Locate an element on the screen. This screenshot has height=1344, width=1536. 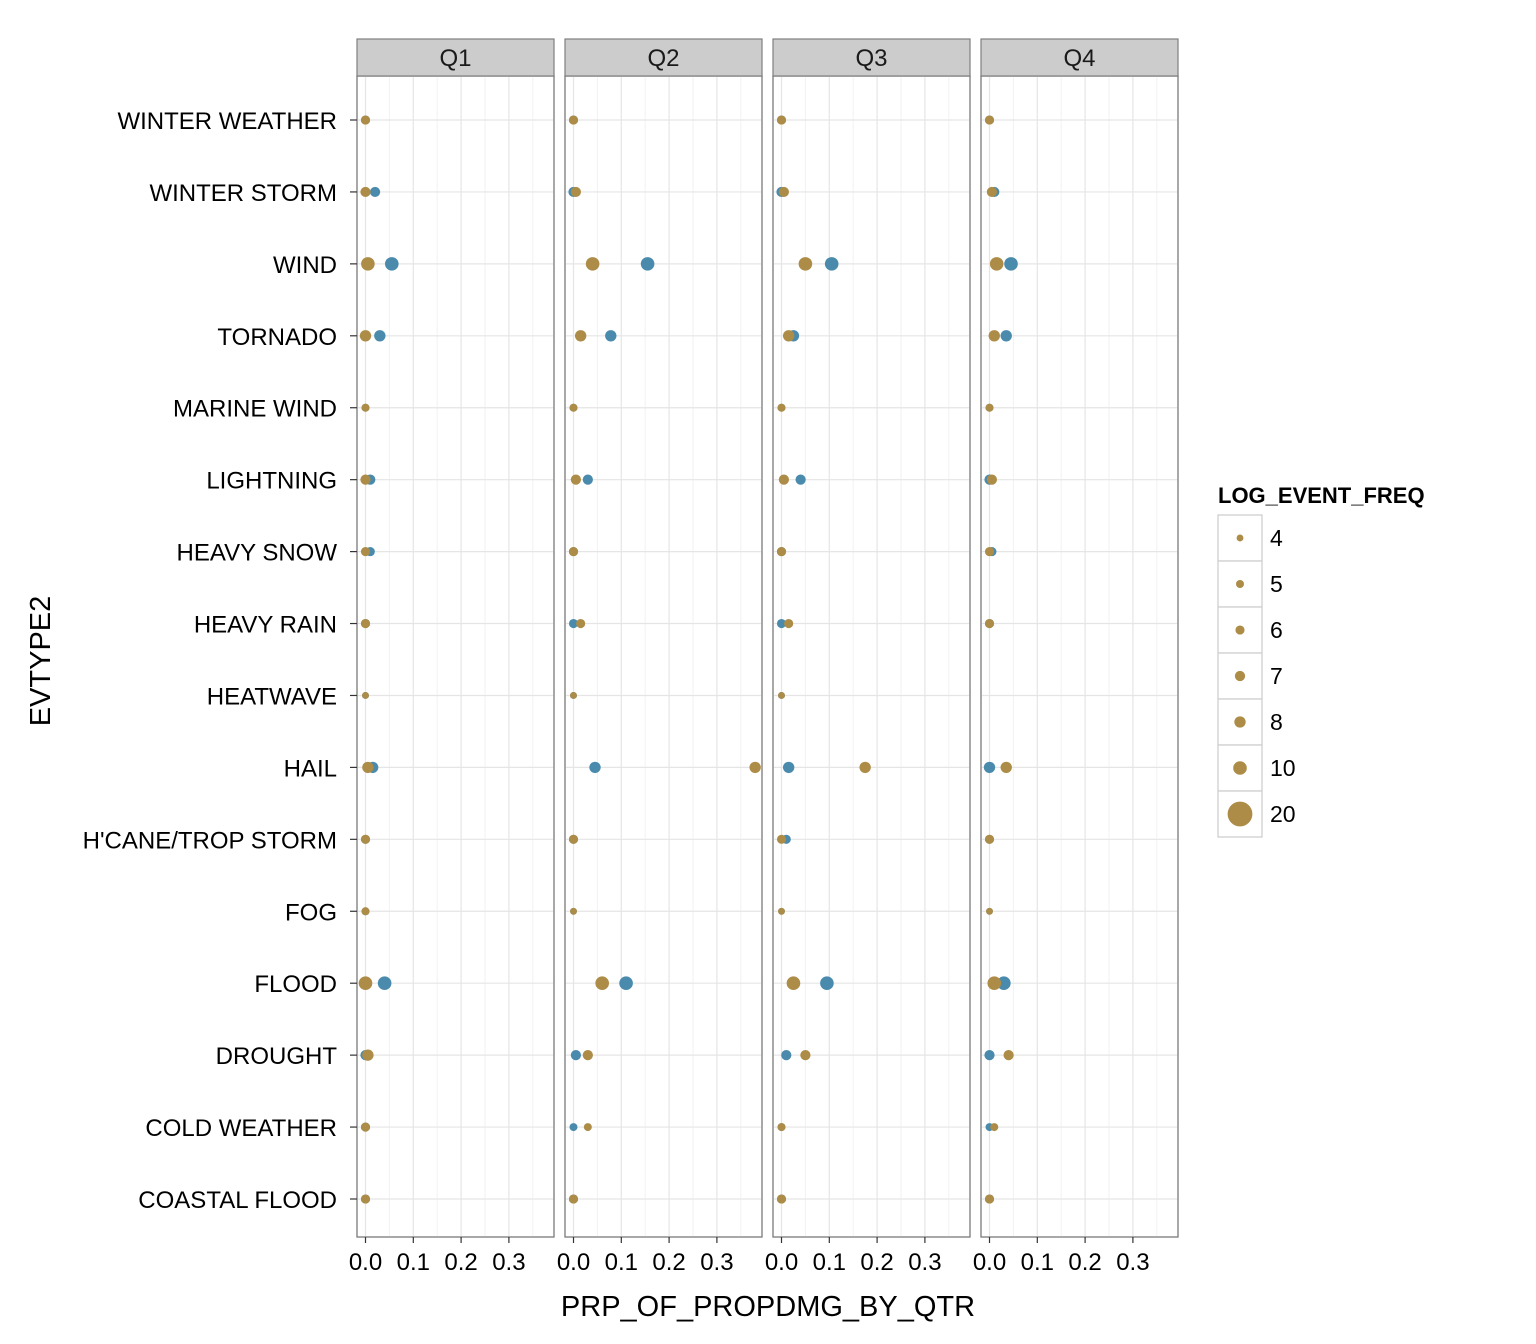
legend-label: 5 is located at coordinates (1276, 584).